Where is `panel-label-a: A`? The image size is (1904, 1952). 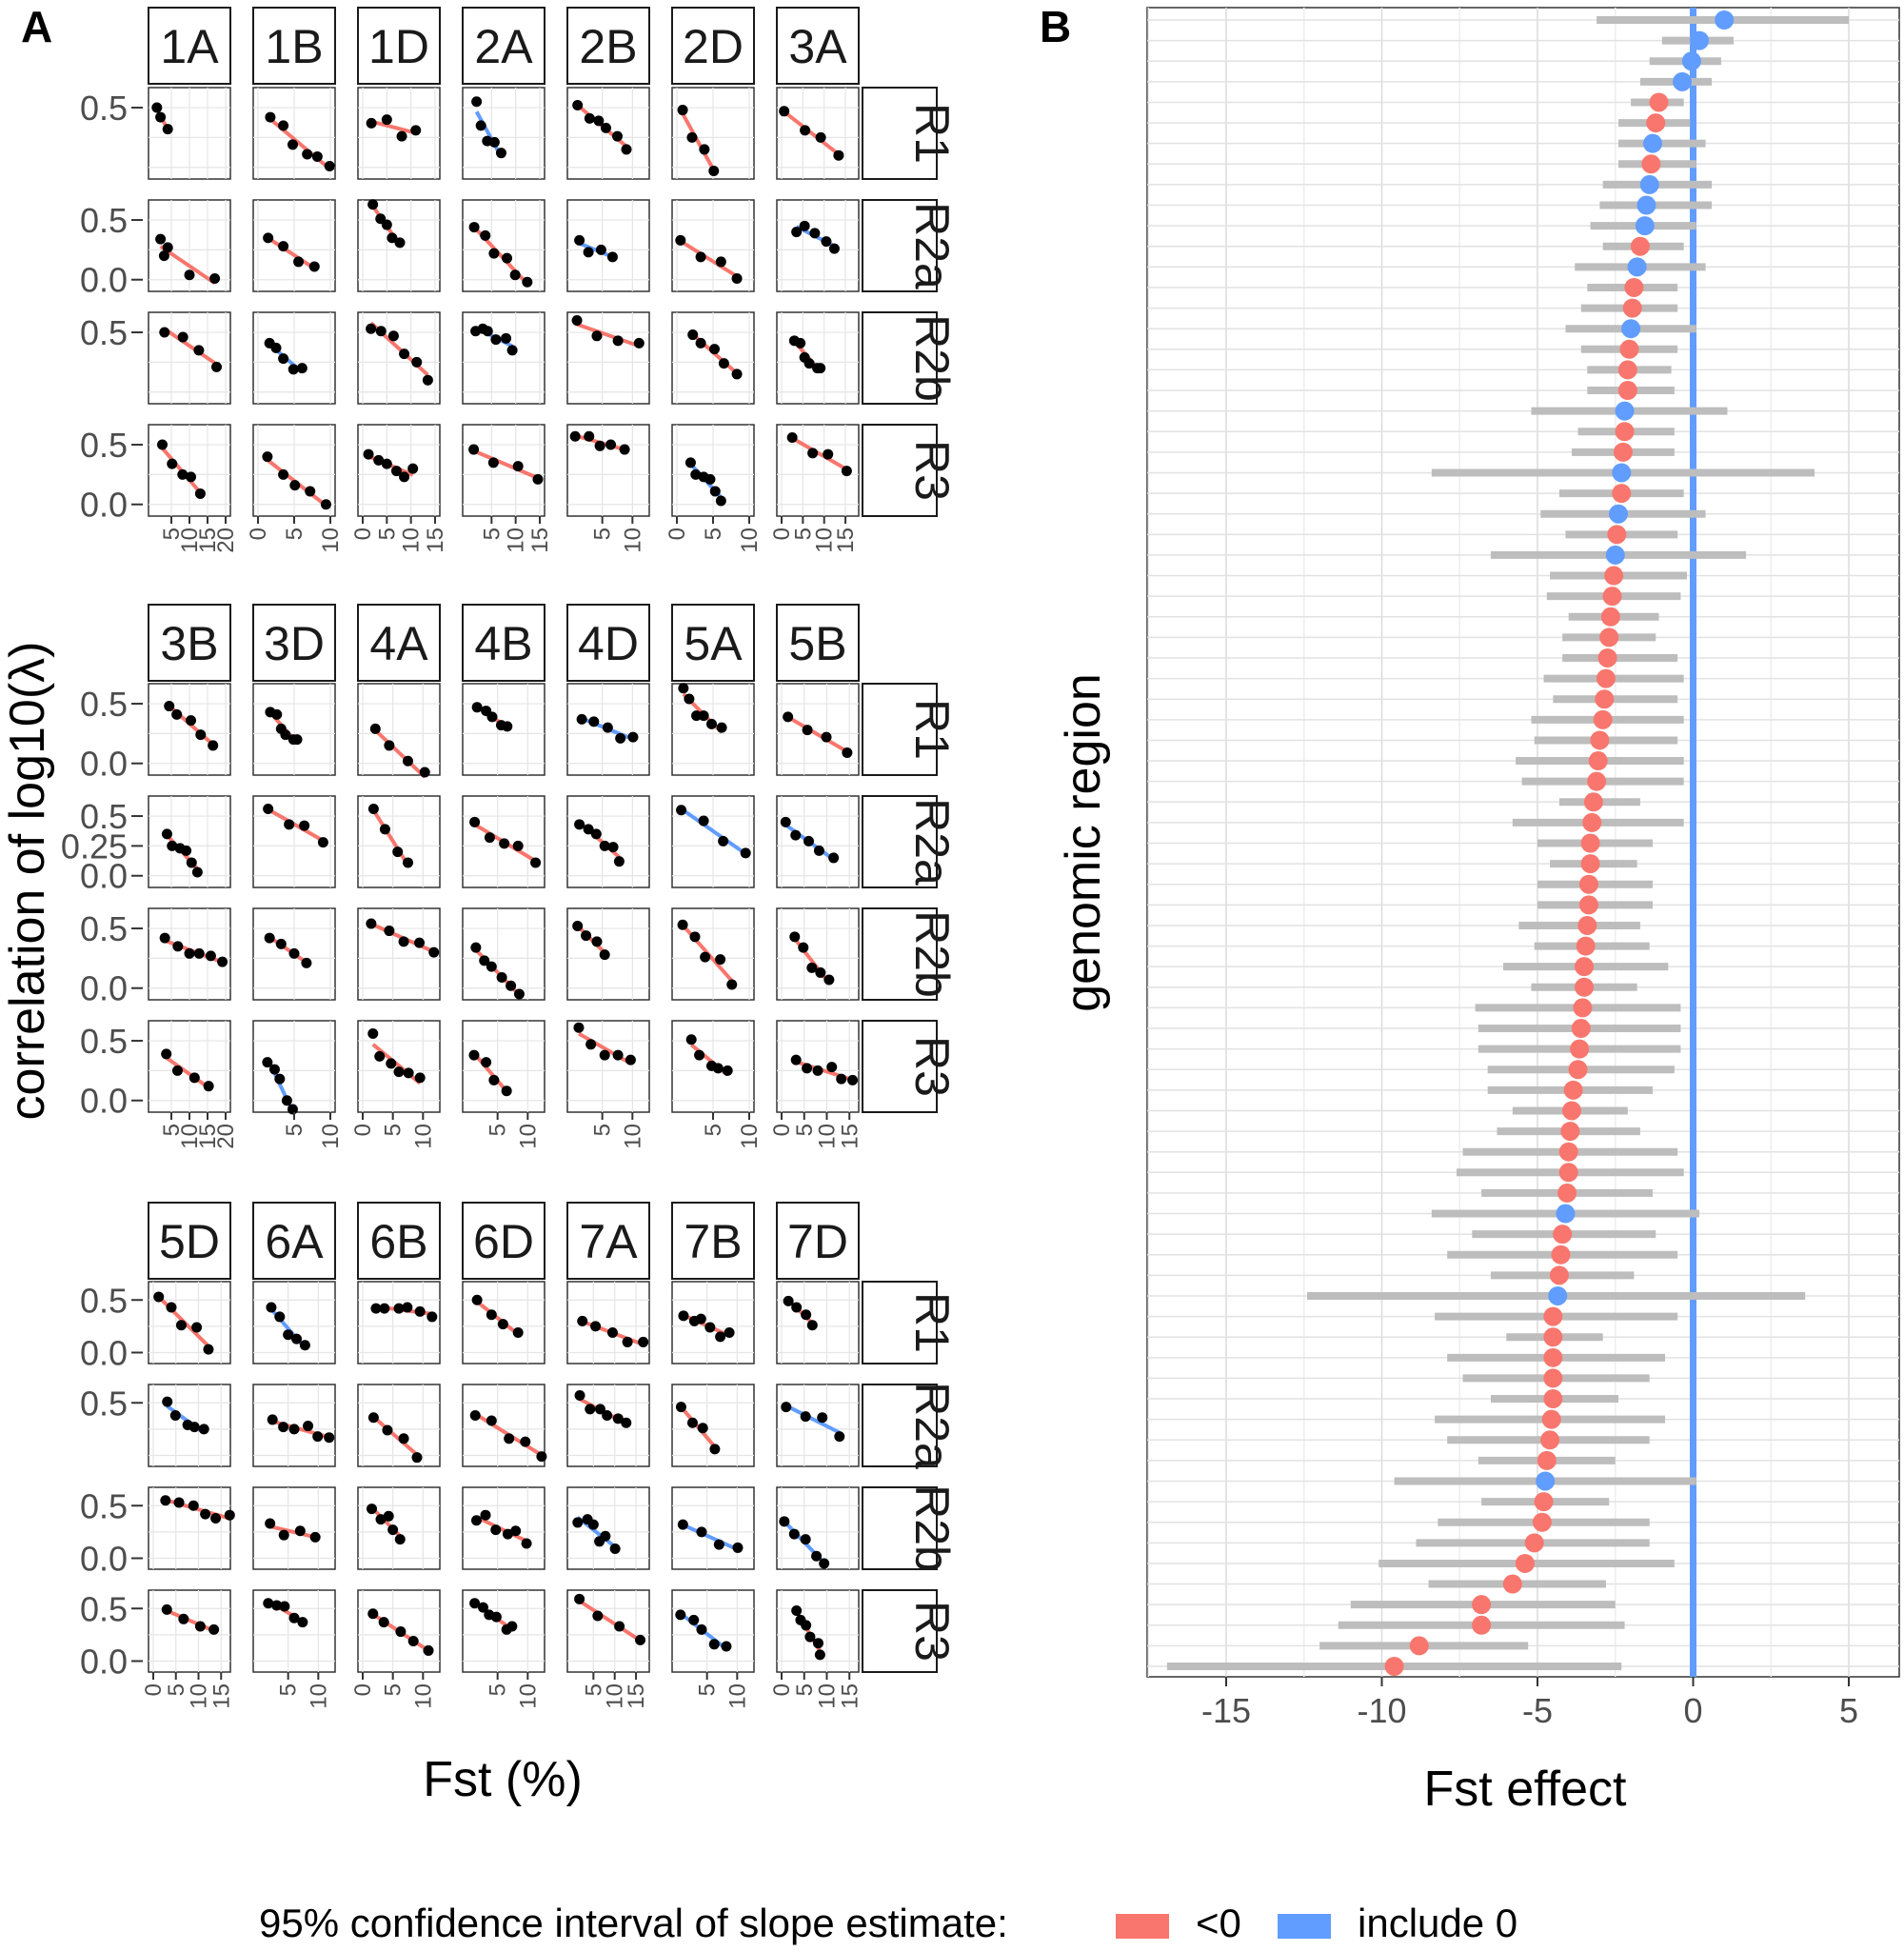
panel-label-a: A is located at coordinates (36, 26).